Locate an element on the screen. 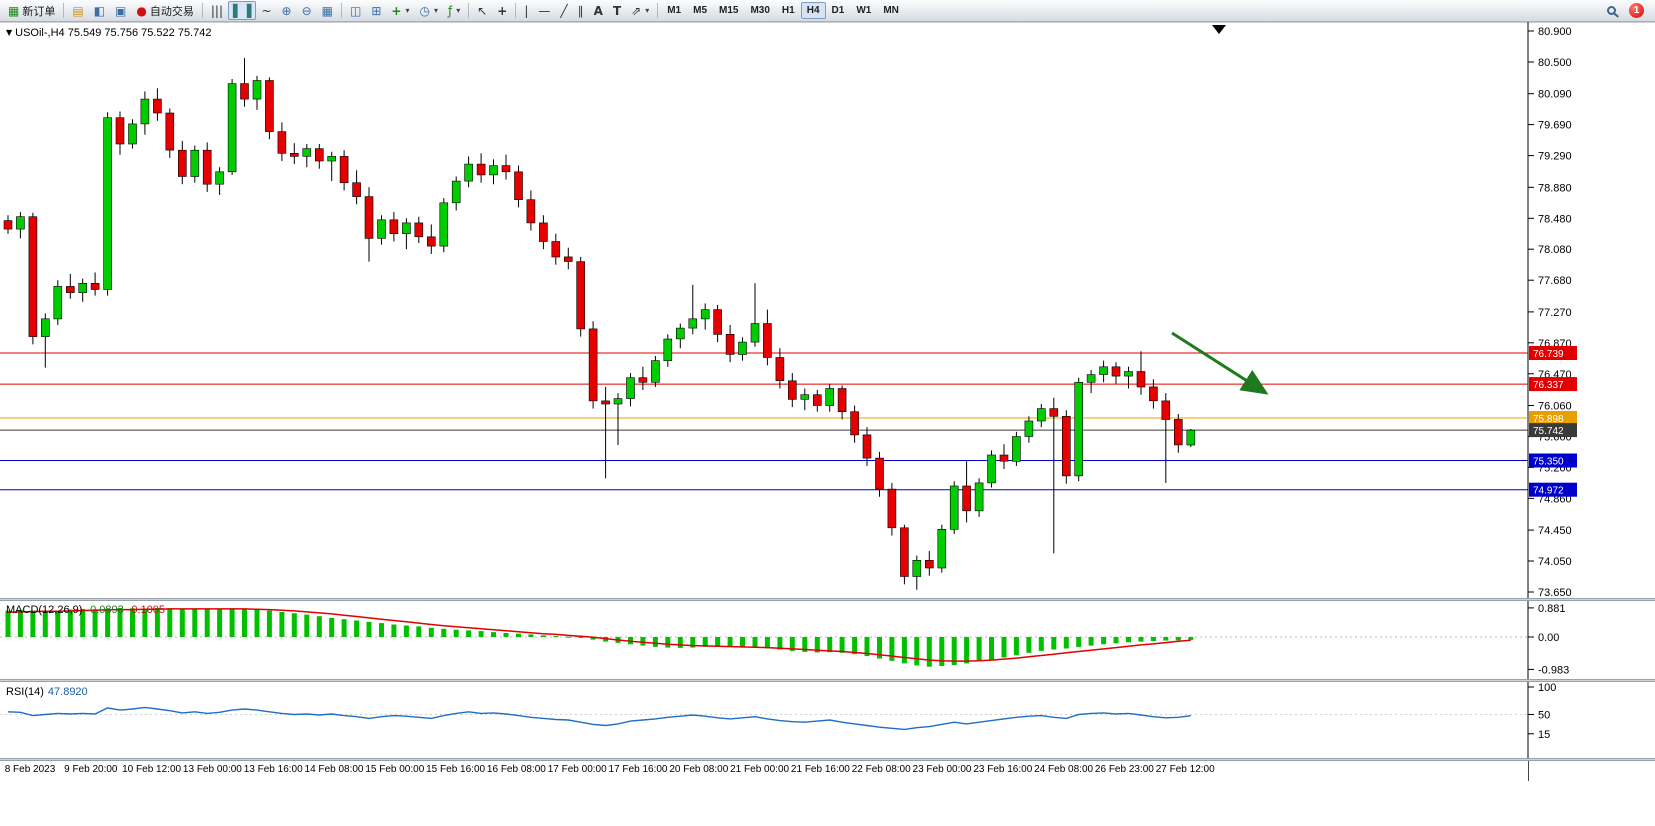  profiles-button: ◧ is located at coordinates (99, 10).